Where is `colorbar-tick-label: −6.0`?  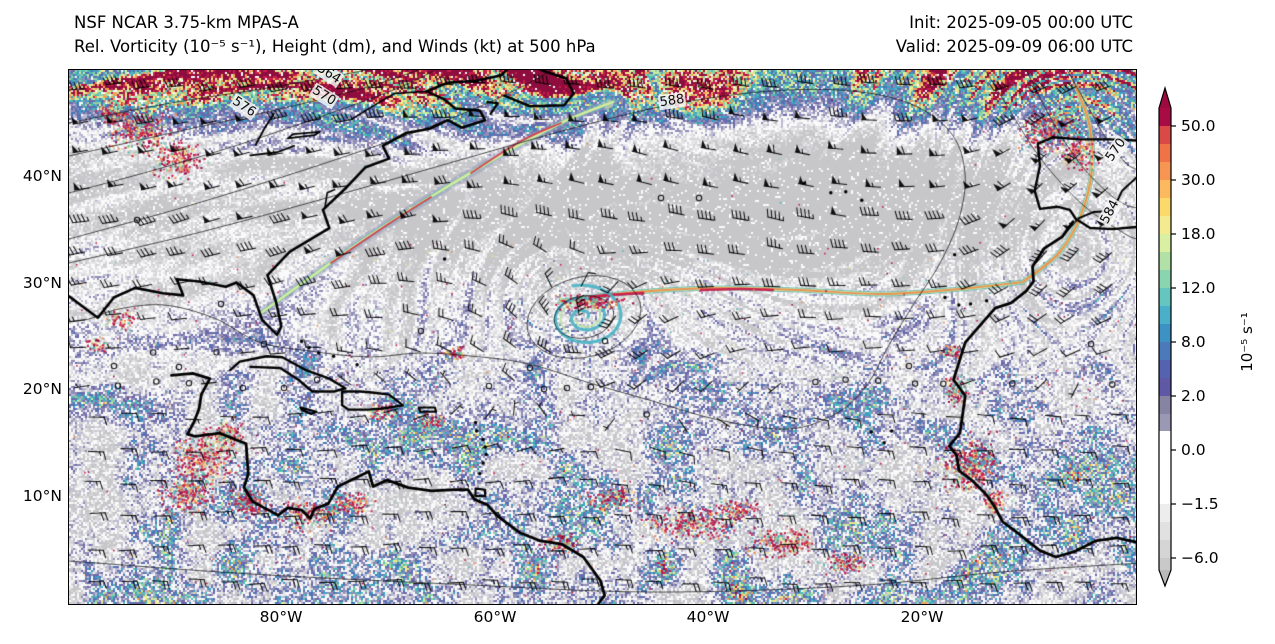 colorbar-tick-label: −6.0 is located at coordinates (1200, 558).